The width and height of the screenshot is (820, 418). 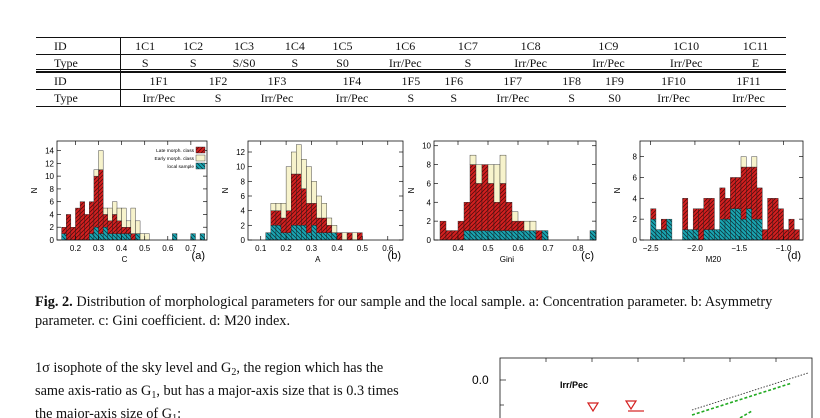 I want to click on table-cell-id: 1C1, so click(x=145, y=46).